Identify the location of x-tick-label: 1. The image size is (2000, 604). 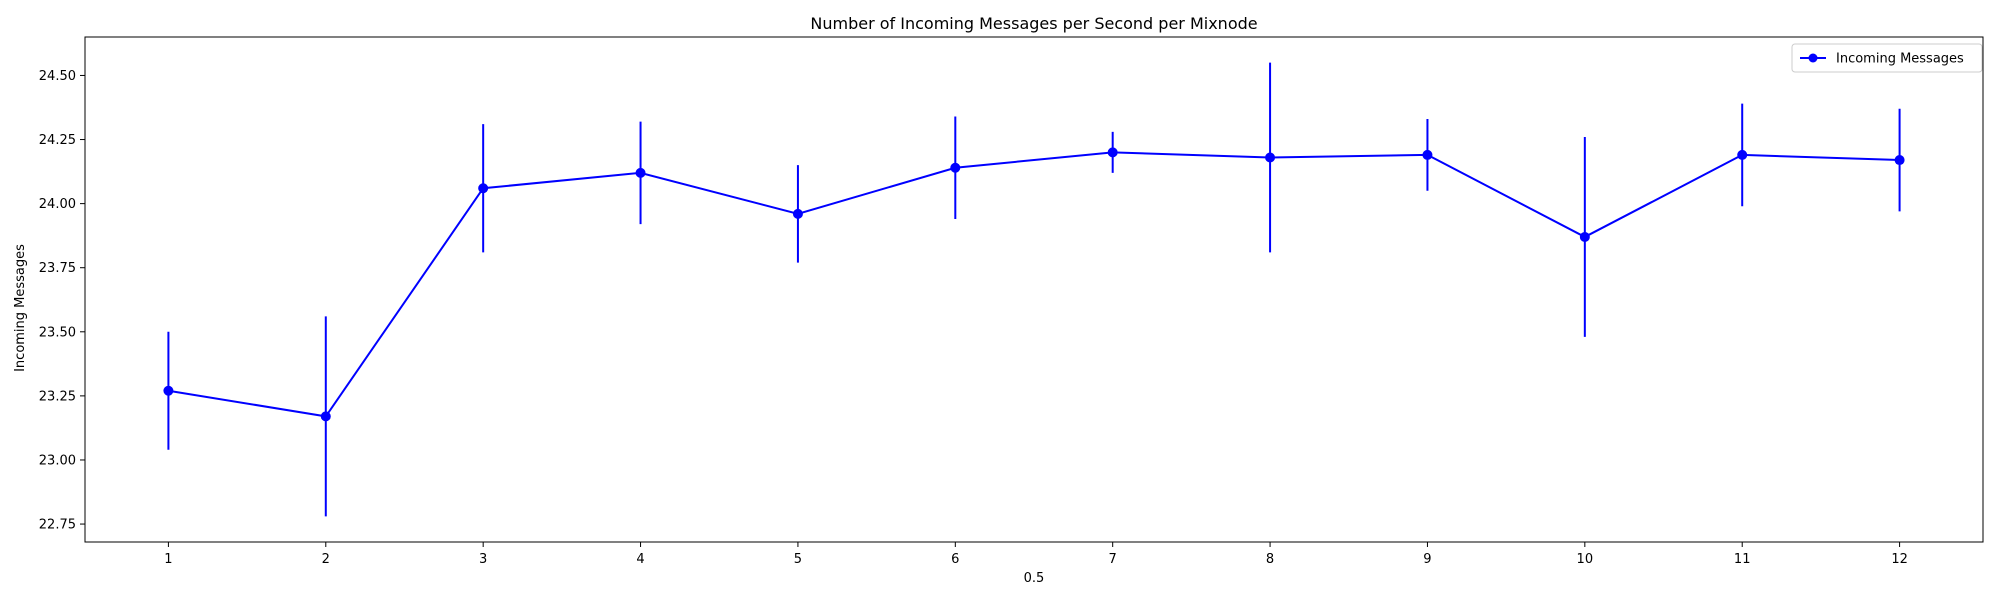
(168, 559).